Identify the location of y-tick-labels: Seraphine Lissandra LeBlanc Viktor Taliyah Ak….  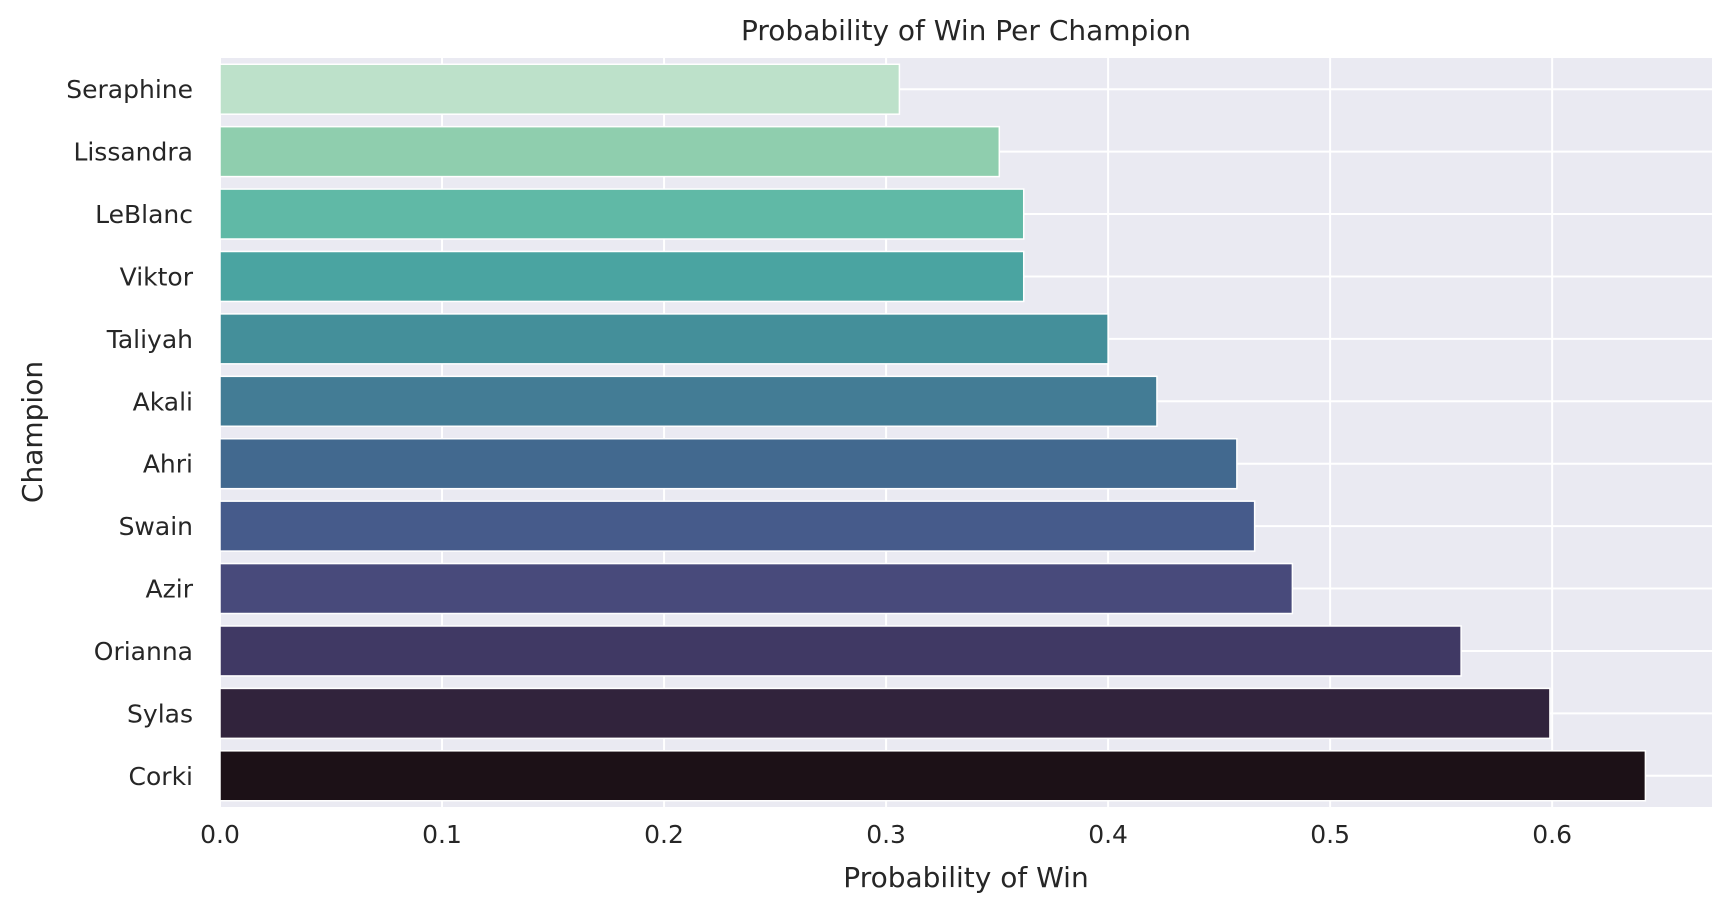
(129, 433).